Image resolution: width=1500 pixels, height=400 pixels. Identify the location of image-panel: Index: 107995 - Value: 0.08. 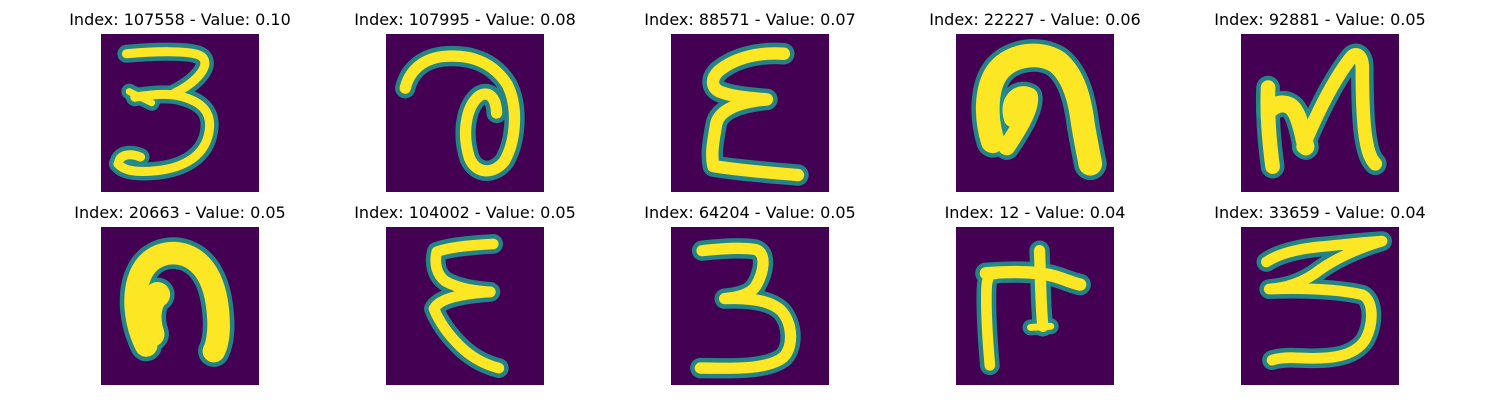
(465, 105).